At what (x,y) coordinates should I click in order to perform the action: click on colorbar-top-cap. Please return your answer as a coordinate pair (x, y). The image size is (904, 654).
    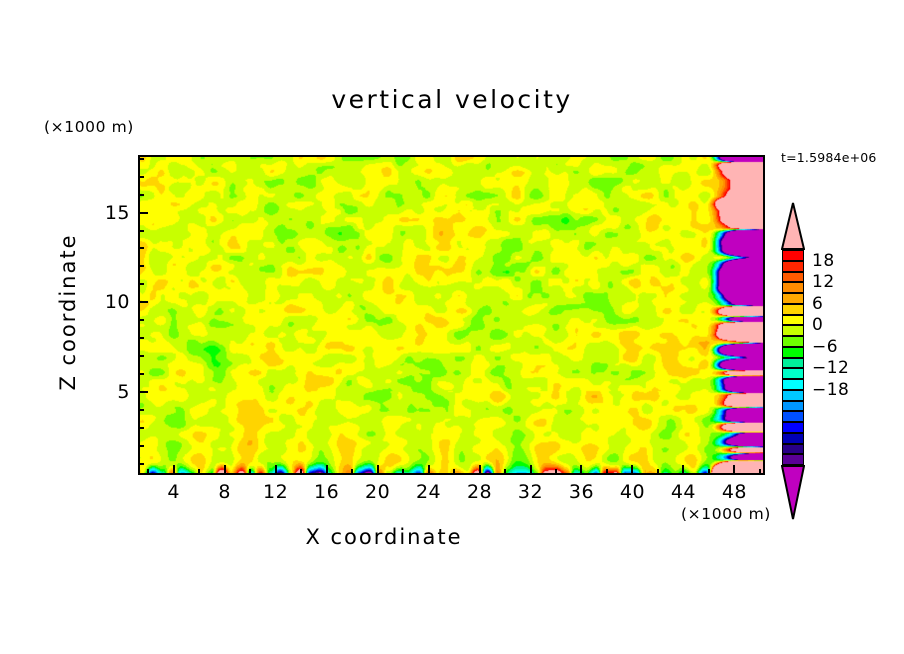
    Looking at the image, I should click on (793, 226).